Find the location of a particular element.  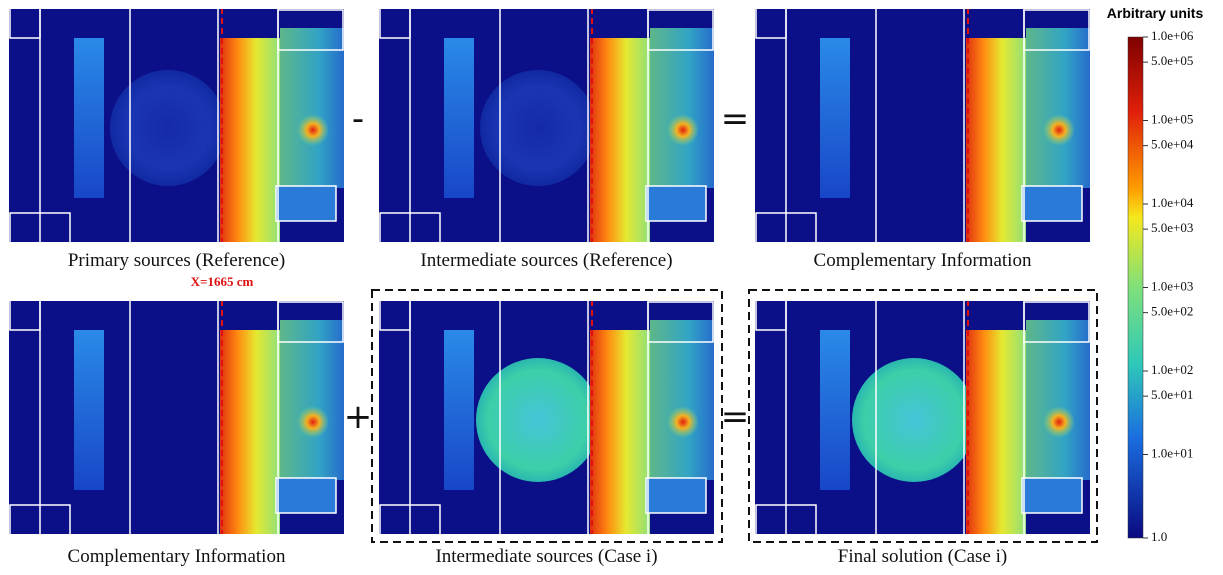

panel-caption: Intermediate sources (Reference) is located at coordinates (546, 260).